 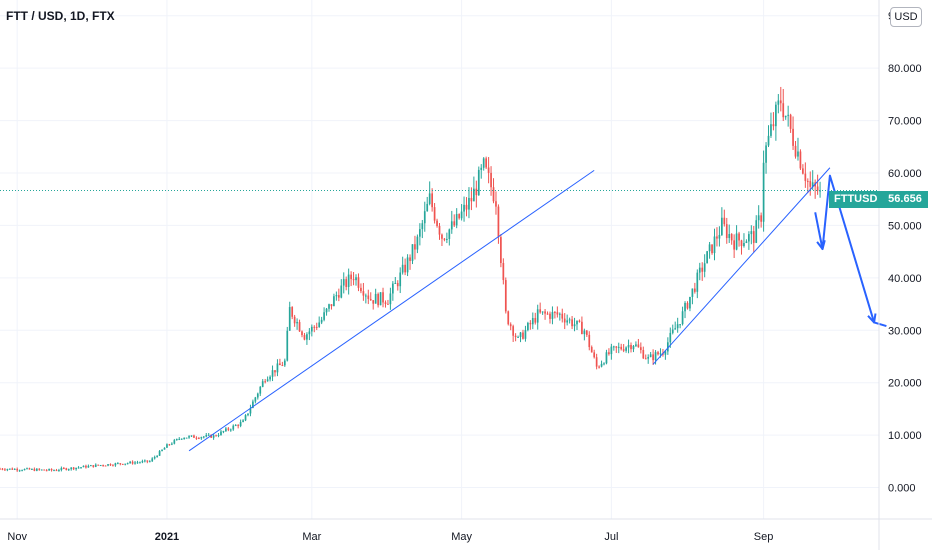 I want to click on currency-button: USD, so click(x=906, y=17).